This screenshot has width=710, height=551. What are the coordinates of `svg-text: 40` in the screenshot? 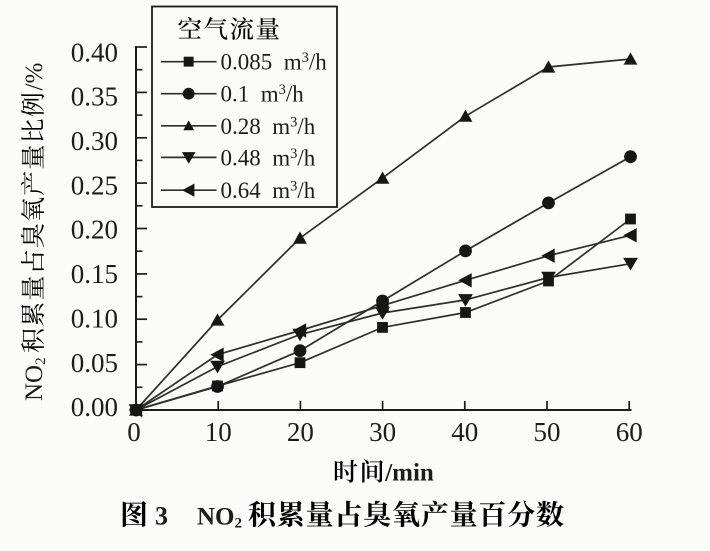 It's located at (464, 432).